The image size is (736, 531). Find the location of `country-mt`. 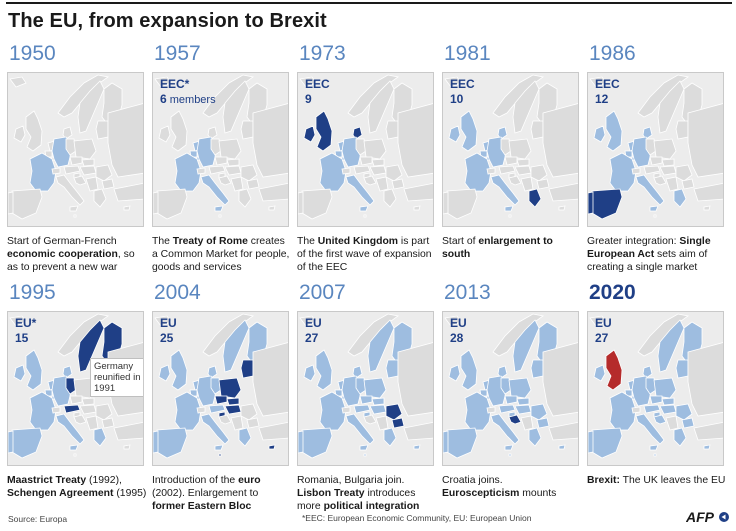

country-mt is located at coordinates (75, 216).